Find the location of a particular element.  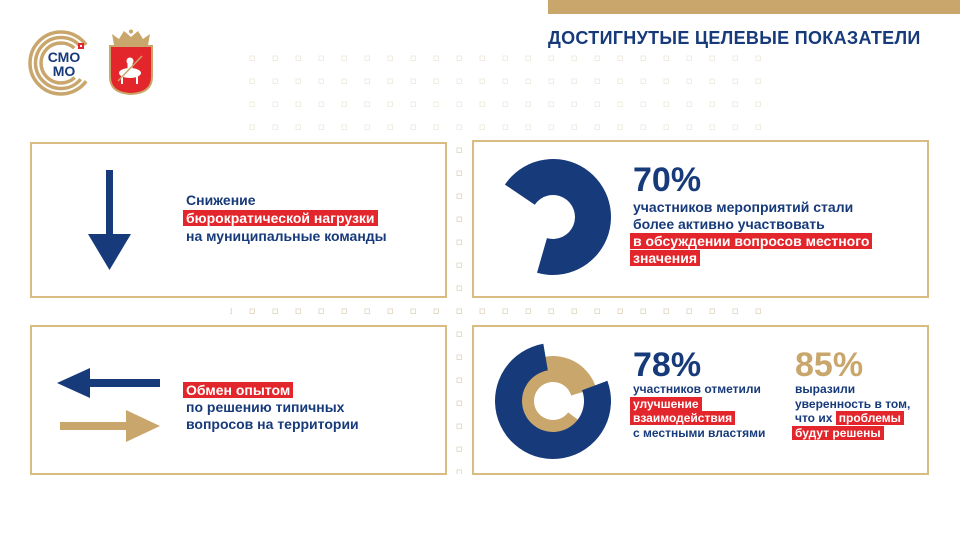

experience-line-1: Обмен опытом is located at coordinates (271, 390).